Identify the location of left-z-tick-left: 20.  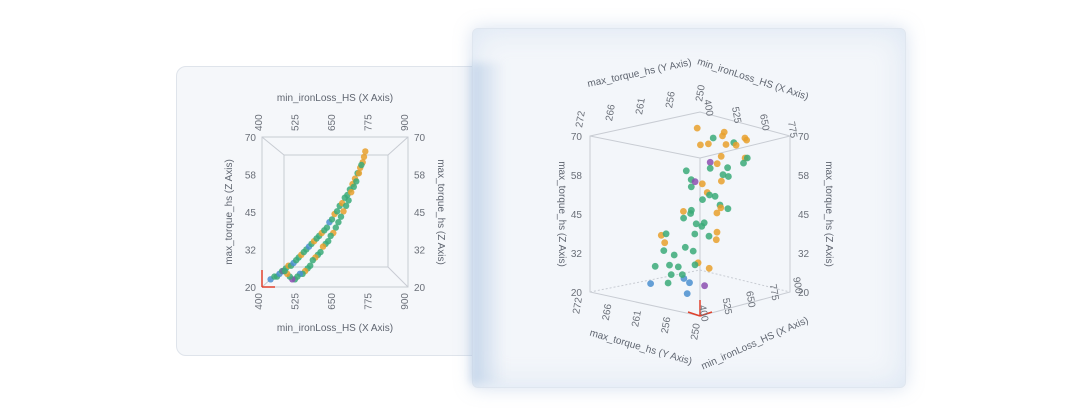
(251, 288).